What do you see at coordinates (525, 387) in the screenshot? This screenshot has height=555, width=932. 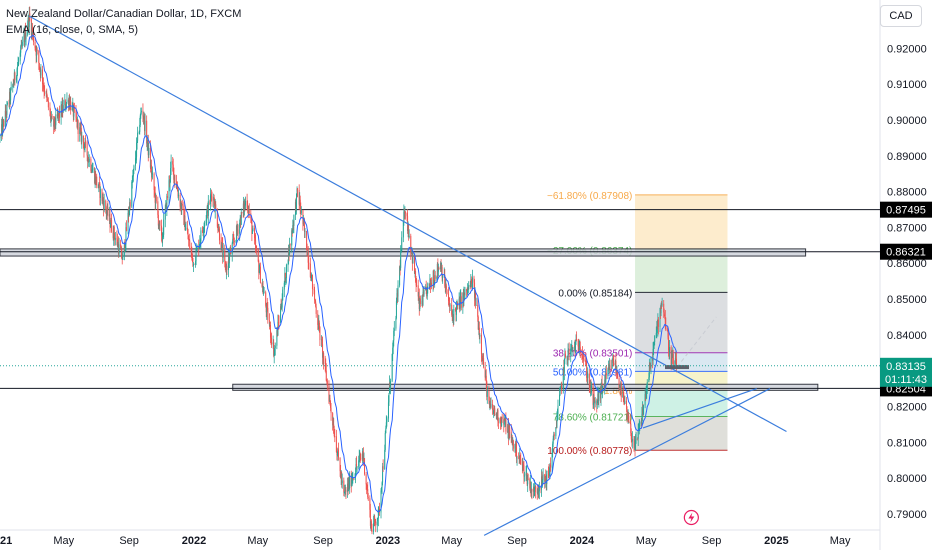 I see `support-resistance-zone` at bounding box center [525, 387].